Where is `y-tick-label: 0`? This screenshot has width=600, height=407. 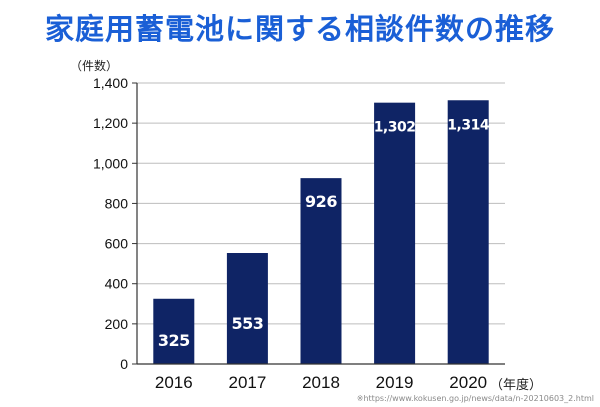
y-tick-label: 0 is located at coordinates (124, 364).